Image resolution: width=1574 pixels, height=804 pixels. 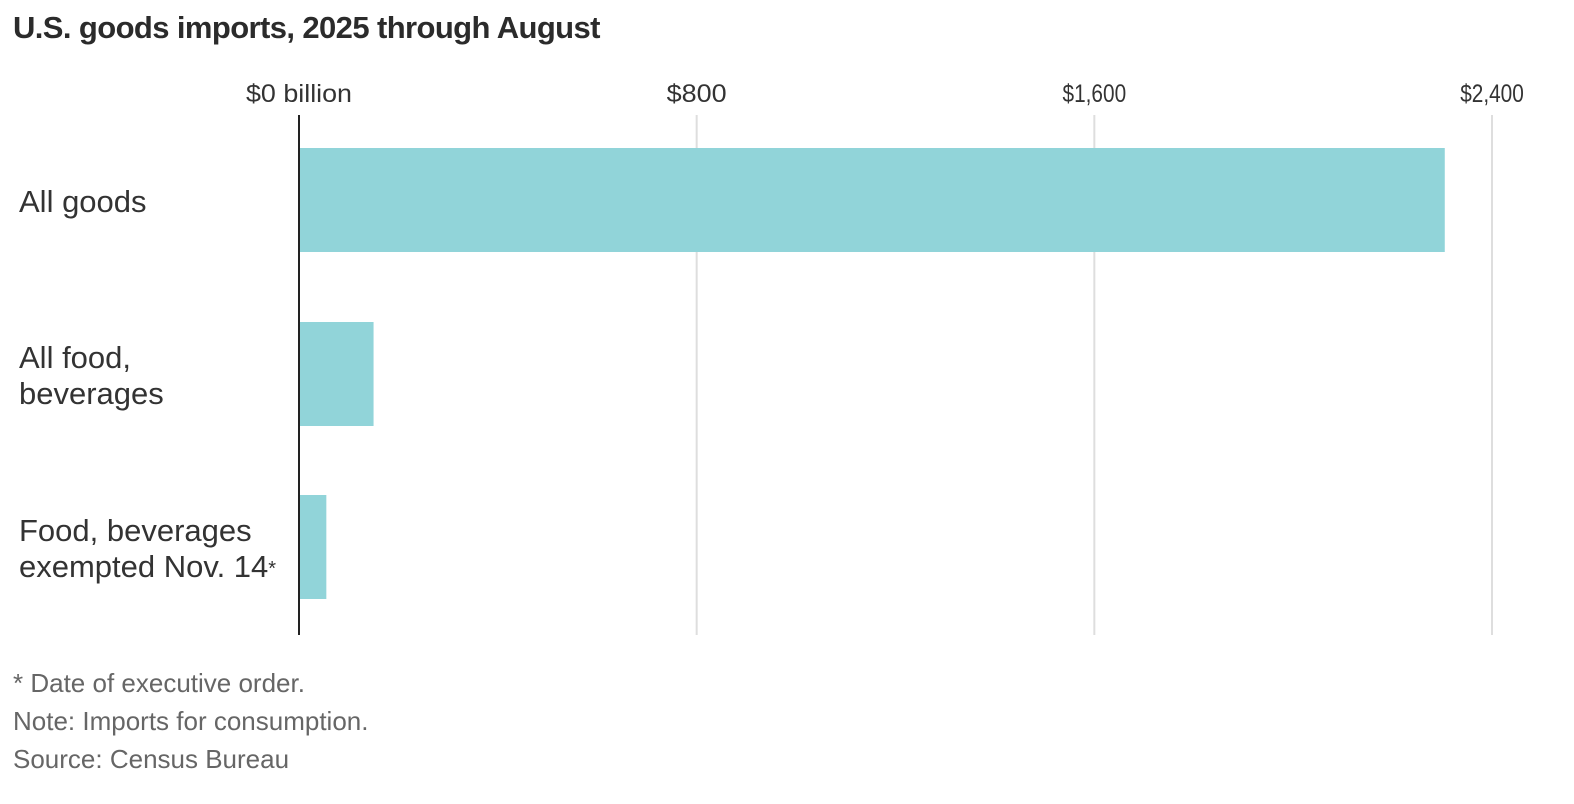 What do you see at coordinates (135, 530) in the screenshot?
I see `category-label-line: Food, beverages` at bounding box center [135, 530].